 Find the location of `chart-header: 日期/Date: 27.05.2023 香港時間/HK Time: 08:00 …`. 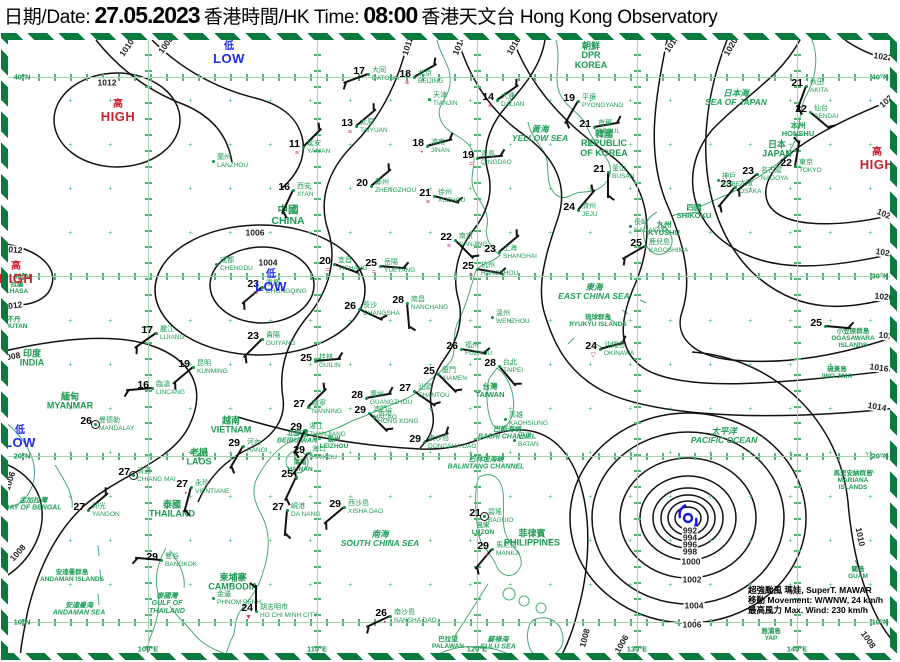

chart-header: 日期/Date: 27.05.2023 香港時間/HK Time: 08:00 … is located at coordinates (452, 17).